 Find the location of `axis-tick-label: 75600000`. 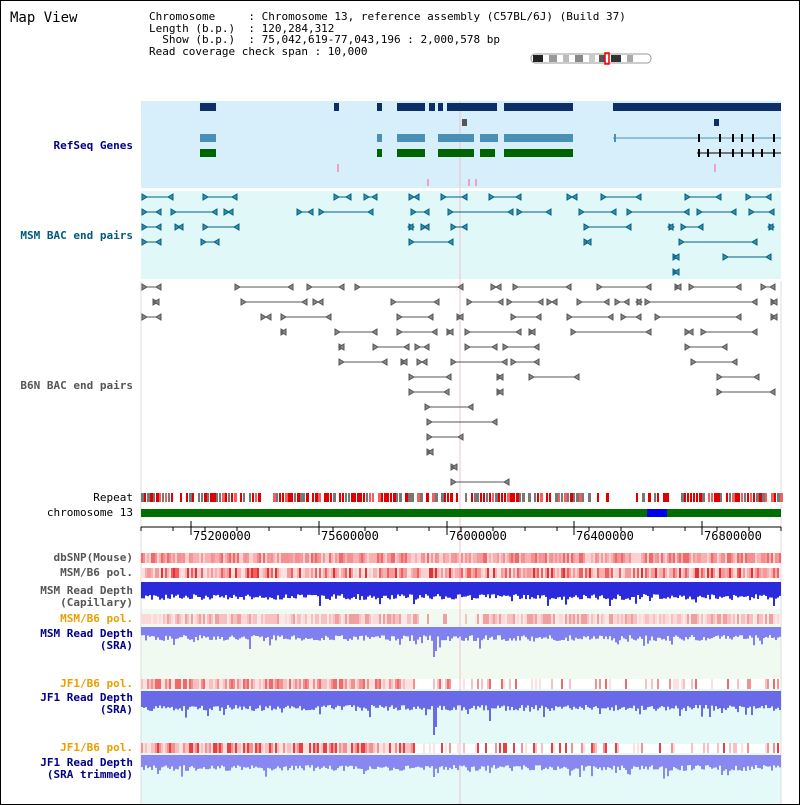

axis-tick-label: 75600000 is located at coordinates (350, 536).